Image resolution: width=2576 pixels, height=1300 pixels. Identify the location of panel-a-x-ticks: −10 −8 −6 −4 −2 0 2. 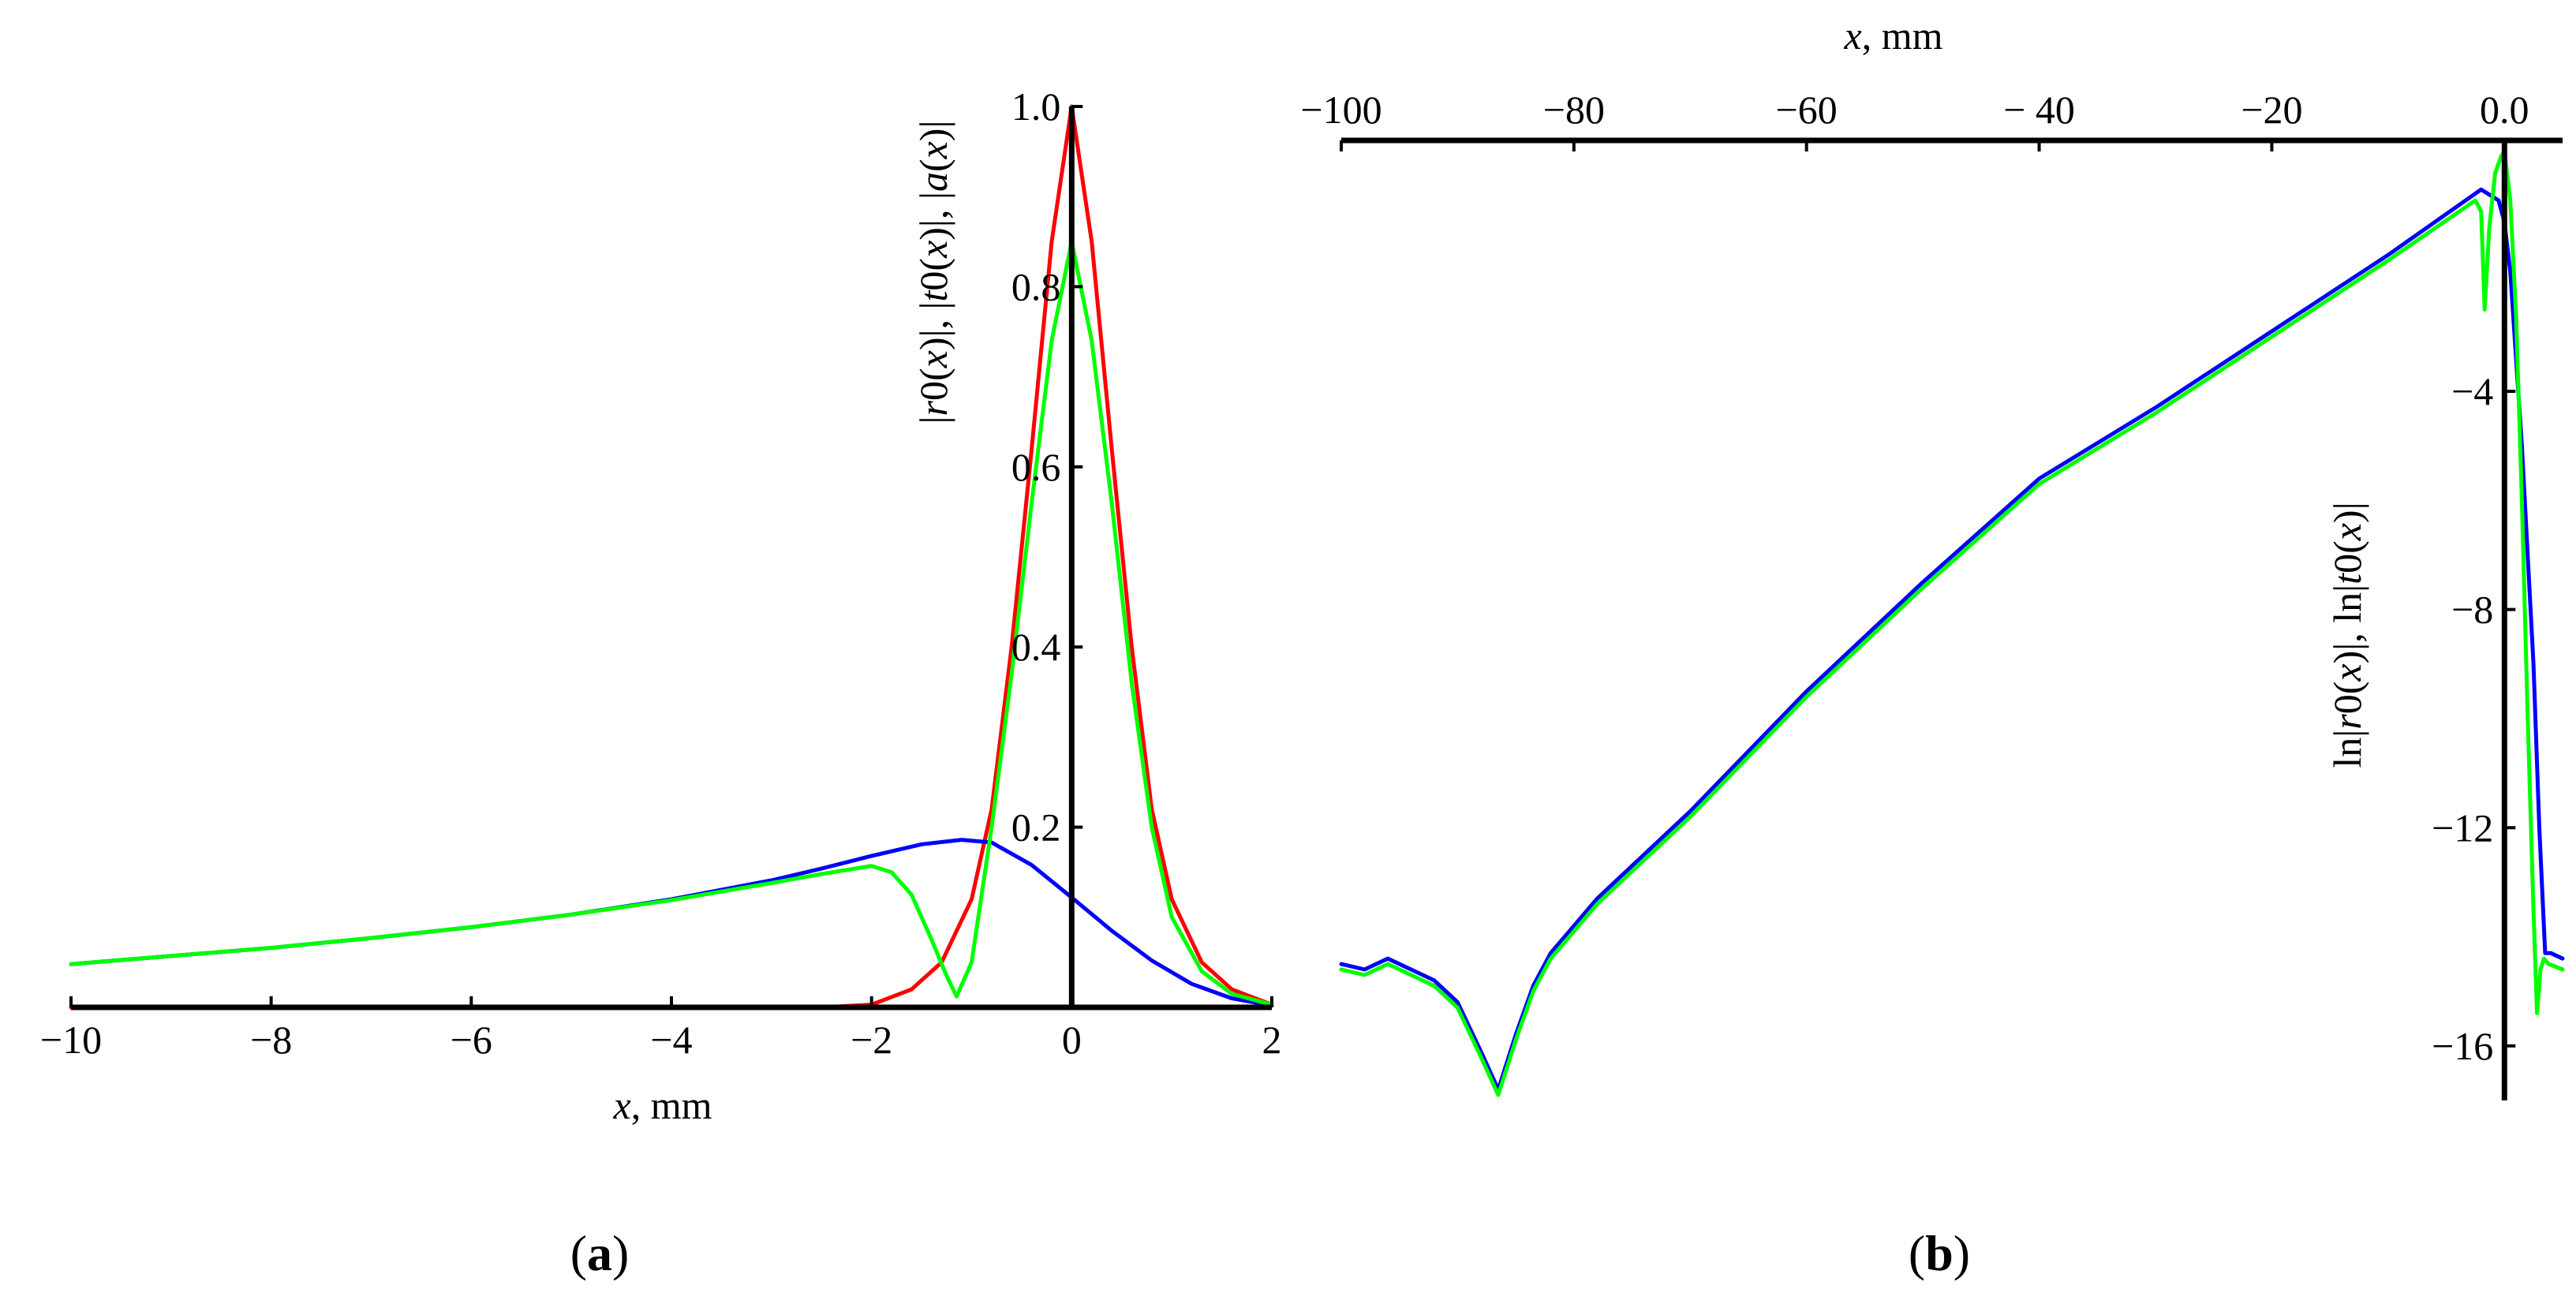
(661, 1029).